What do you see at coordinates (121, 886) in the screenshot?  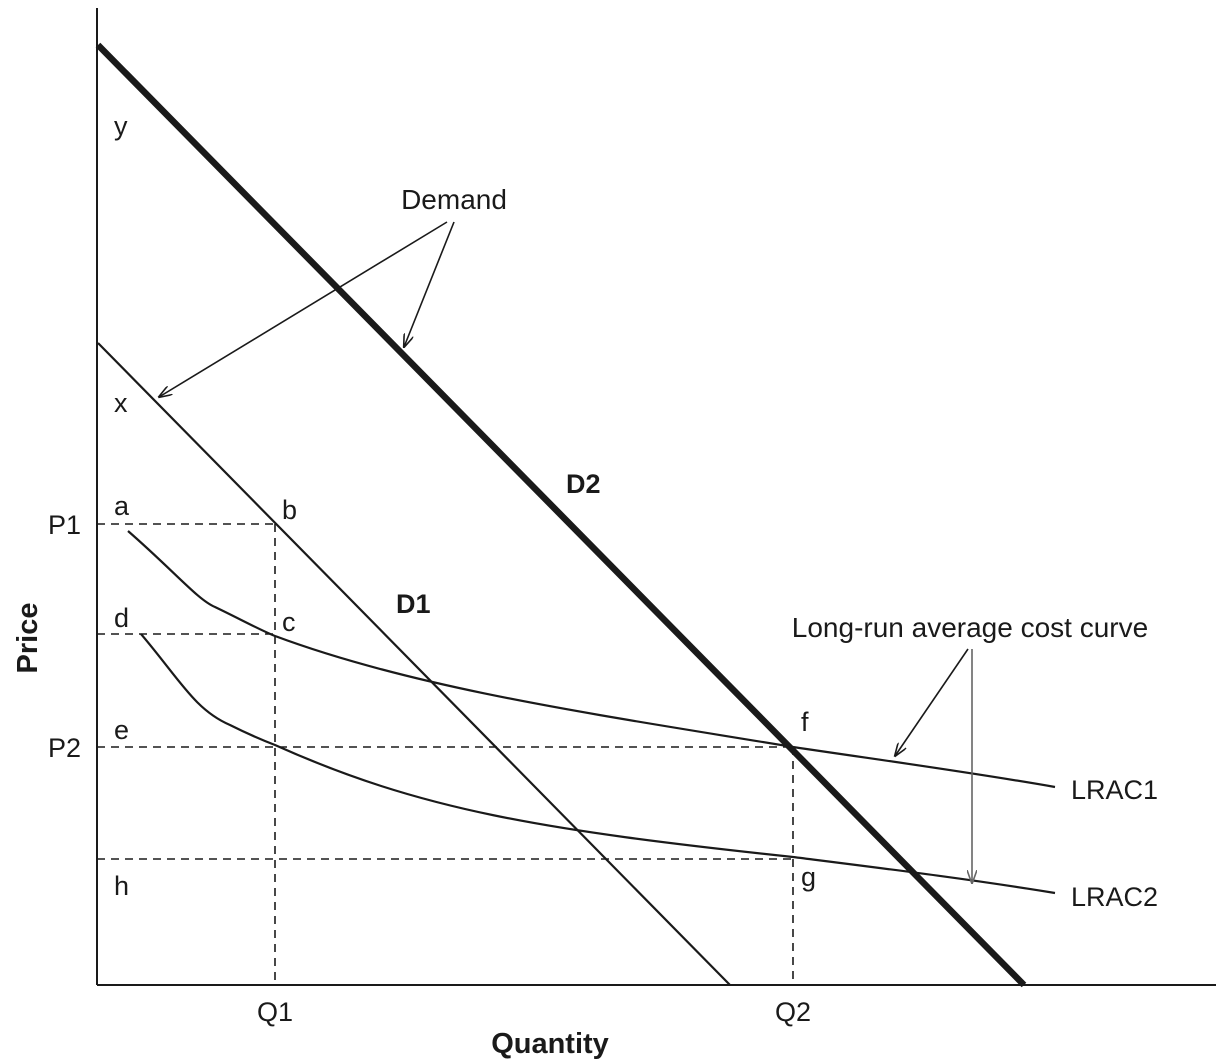 I see `point-label-h: h` at bounding box center [121, 886].